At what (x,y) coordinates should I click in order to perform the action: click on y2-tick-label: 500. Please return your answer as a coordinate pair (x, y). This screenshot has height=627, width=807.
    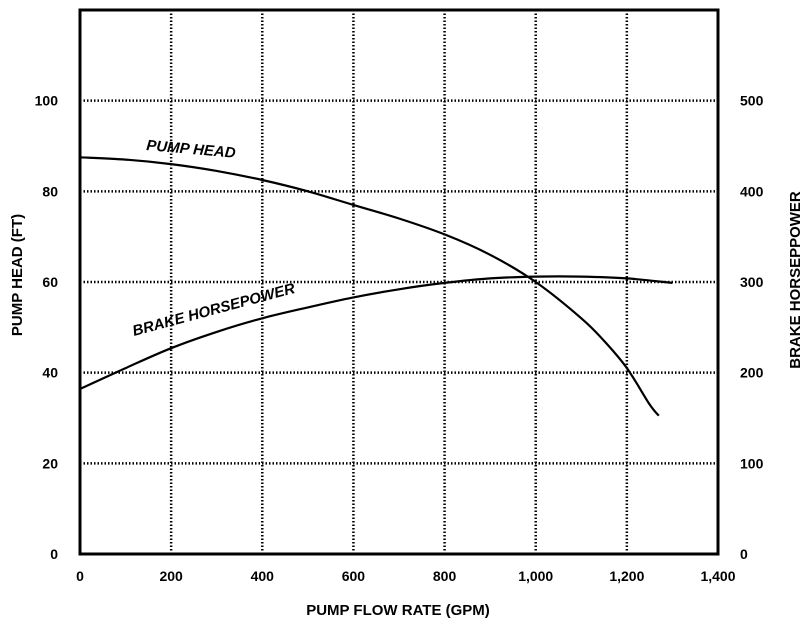
    Looking at the image, I should click on (752, 101).